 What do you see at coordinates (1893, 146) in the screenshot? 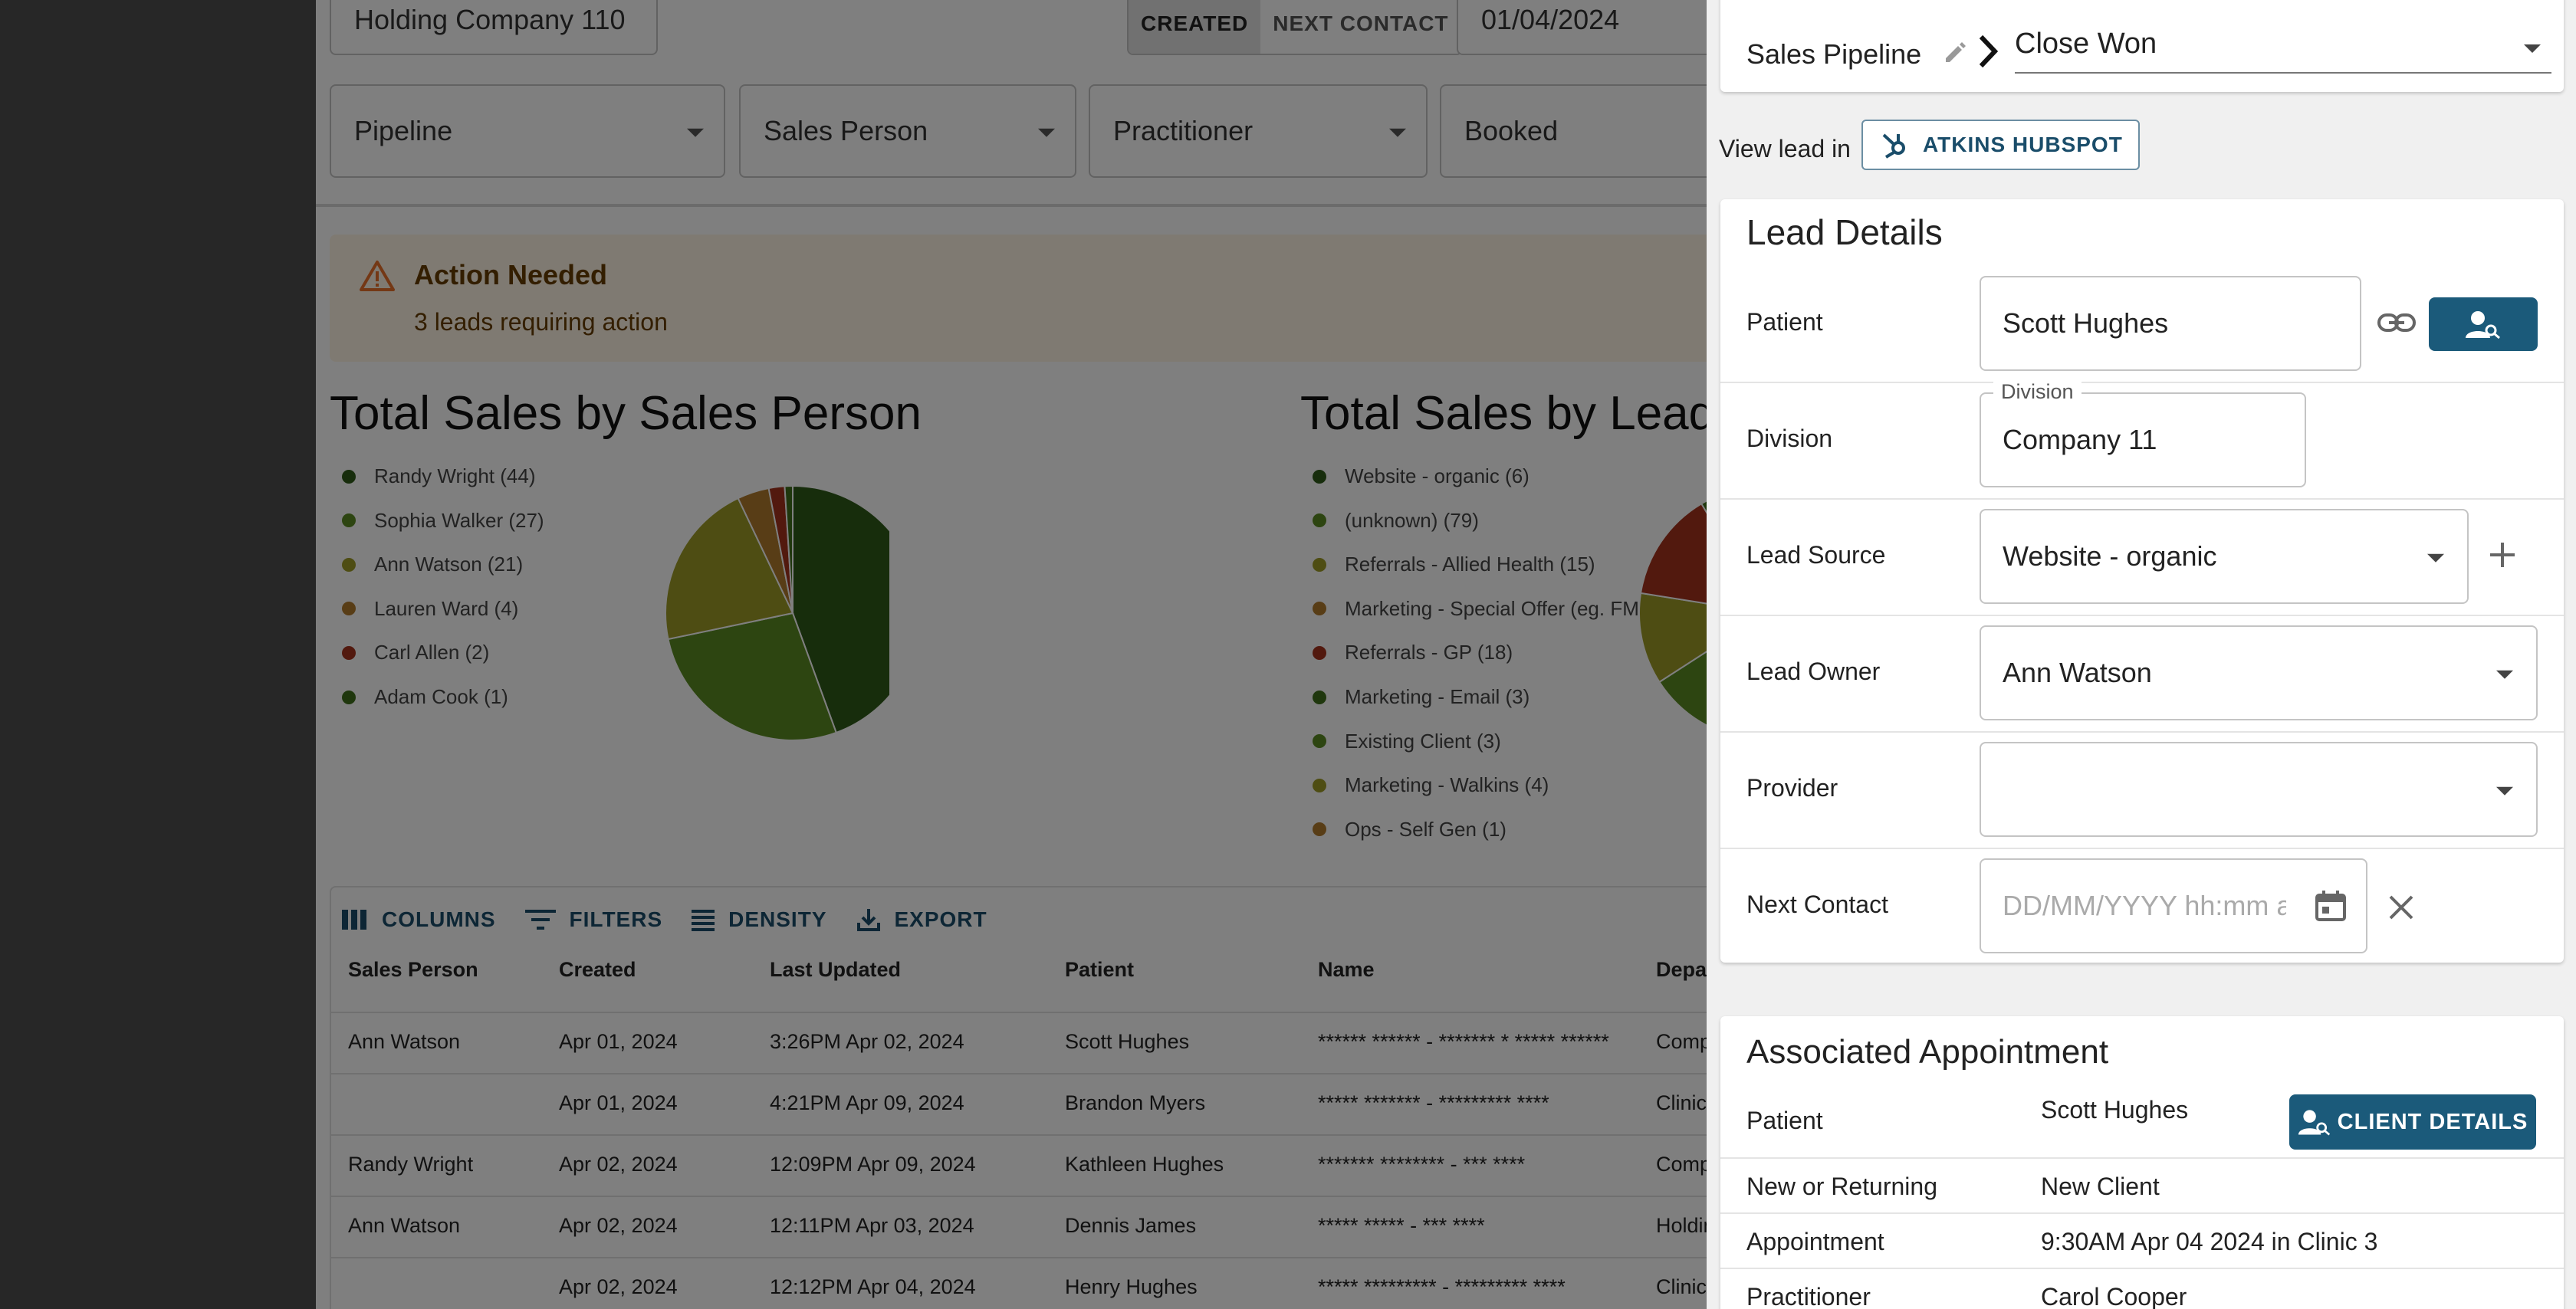
I see `hubspot-icon` at bounding box center [1893, 146].